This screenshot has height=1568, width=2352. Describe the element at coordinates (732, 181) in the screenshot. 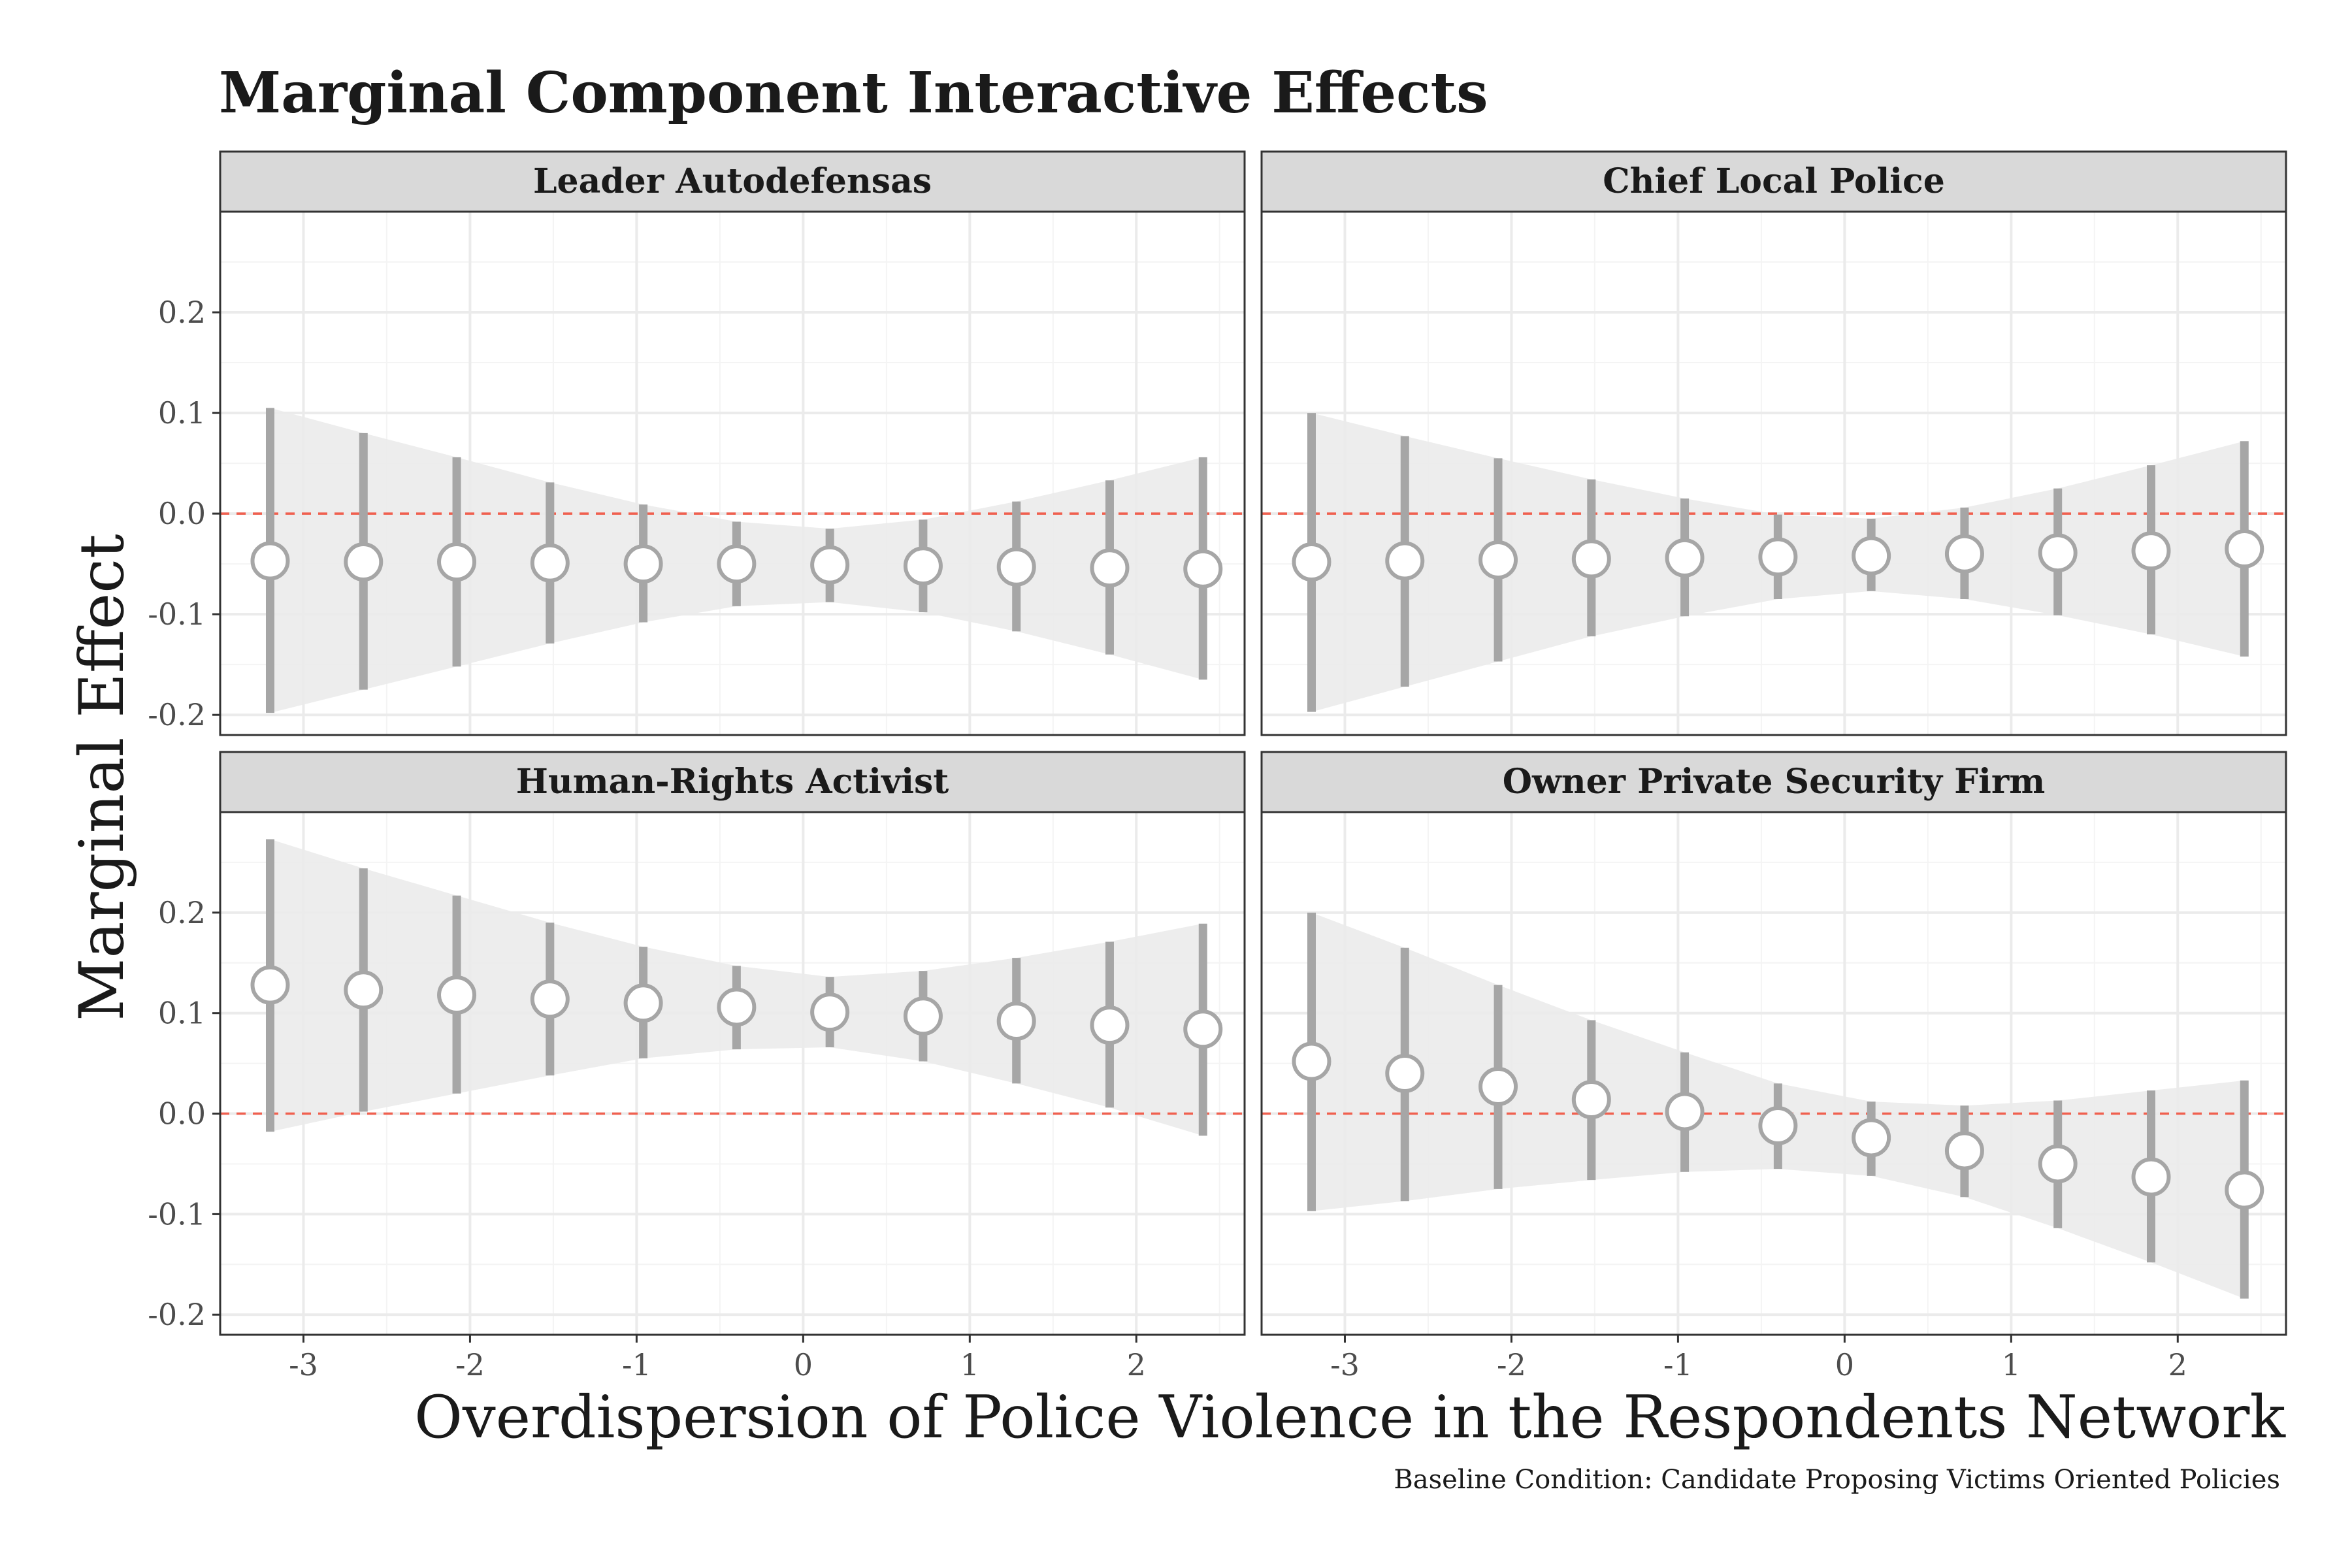

I see `facet-strip-label: Leader Autodefensas` at that location.